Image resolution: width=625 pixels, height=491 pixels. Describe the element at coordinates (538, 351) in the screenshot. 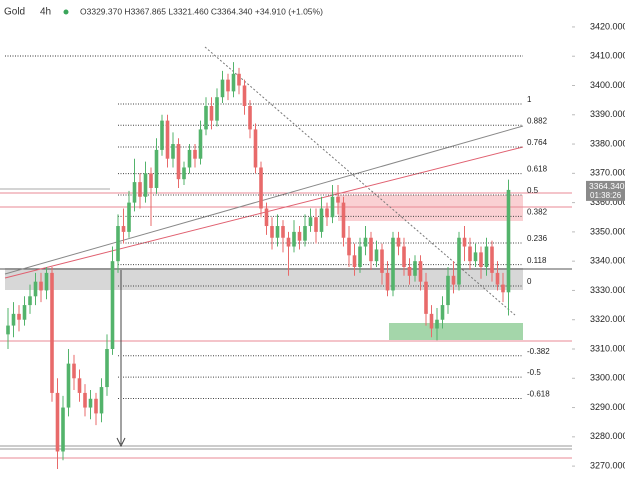

I see `fib-label: -0.382` at that location.